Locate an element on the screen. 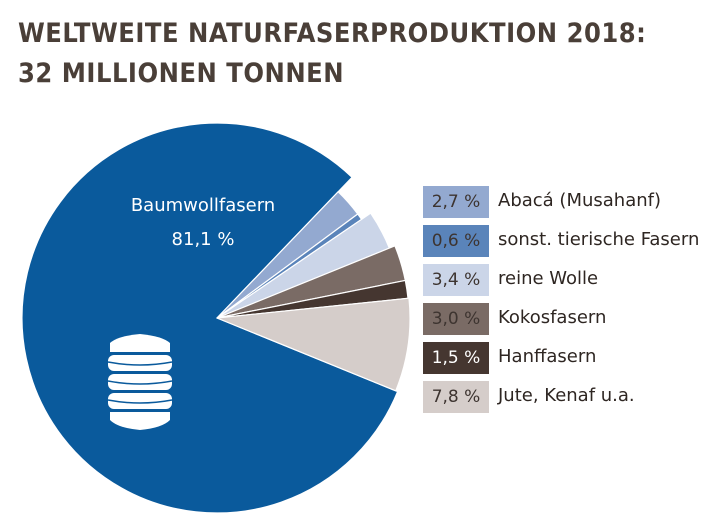 The width and height of the screenshot is (726, 529). legend-item: 2,7 % Abacá (Musahanf) is located at coordinates (573, 202).